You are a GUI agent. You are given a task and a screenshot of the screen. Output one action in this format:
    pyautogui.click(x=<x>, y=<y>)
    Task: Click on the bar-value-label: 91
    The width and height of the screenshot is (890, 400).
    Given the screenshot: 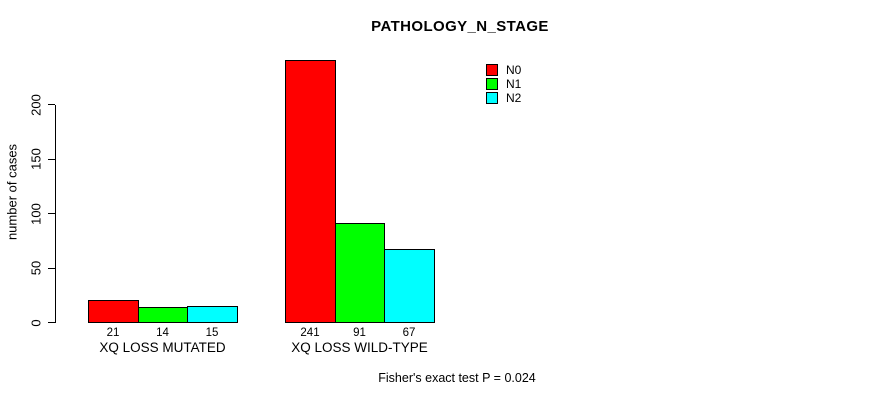 What is the action you would take?
    pyautogui.click(x=359, y=332)
    